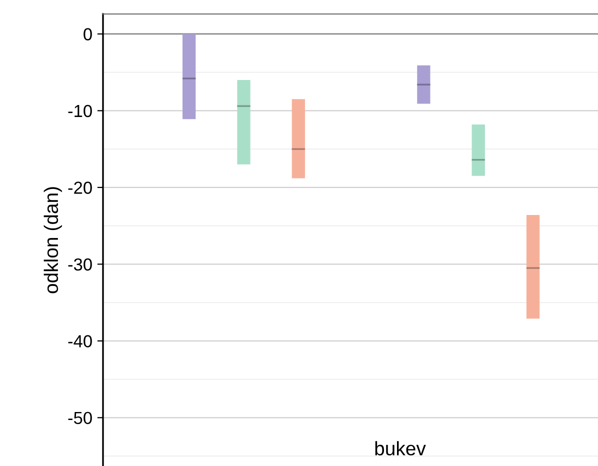 The width and height of the screenshot is (598, 466). Describe the element at coordinates (80, 188) in the screenshot. I see `y-tick-label: -20` at that location.